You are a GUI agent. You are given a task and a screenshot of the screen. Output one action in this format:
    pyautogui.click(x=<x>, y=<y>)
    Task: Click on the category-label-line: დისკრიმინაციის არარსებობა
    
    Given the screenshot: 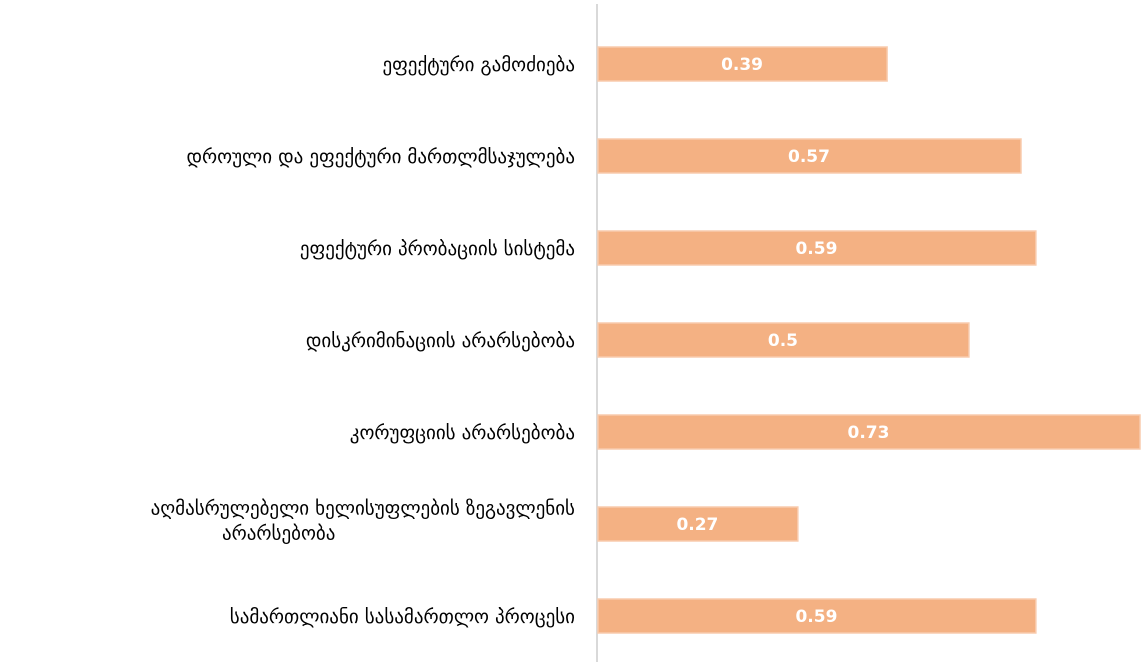 What is the action you would take?
    pyautogui.click(x=440, y=341)
    